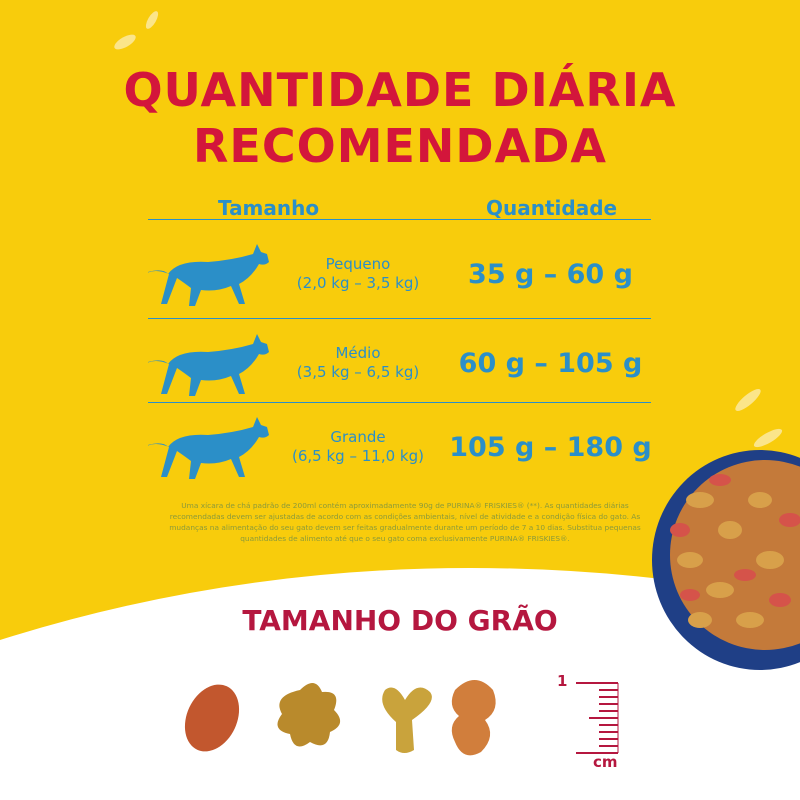 Image resolution: width=800 pixels, height=800 pixels. Describe the element at coordinates (550, 447) in the screenshot. I see `quantity-value: 105 g – 180 g` at that location.